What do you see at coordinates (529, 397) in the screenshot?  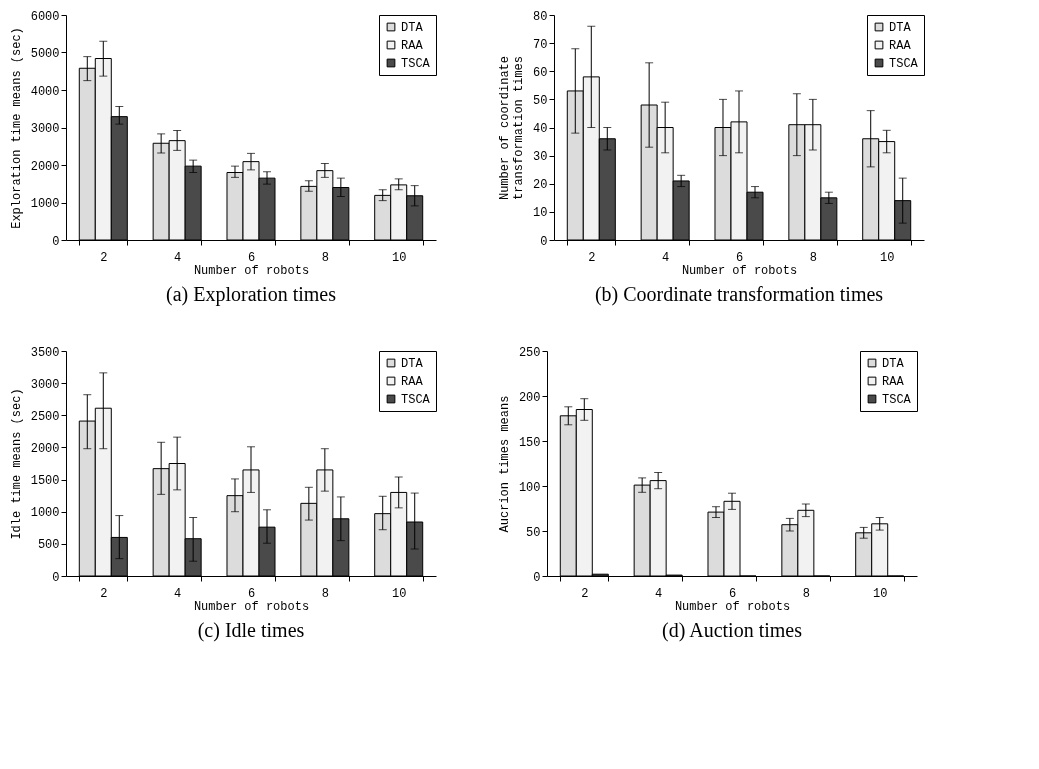 I see `y-tick-label: 200` at bounding box center [529, 397].